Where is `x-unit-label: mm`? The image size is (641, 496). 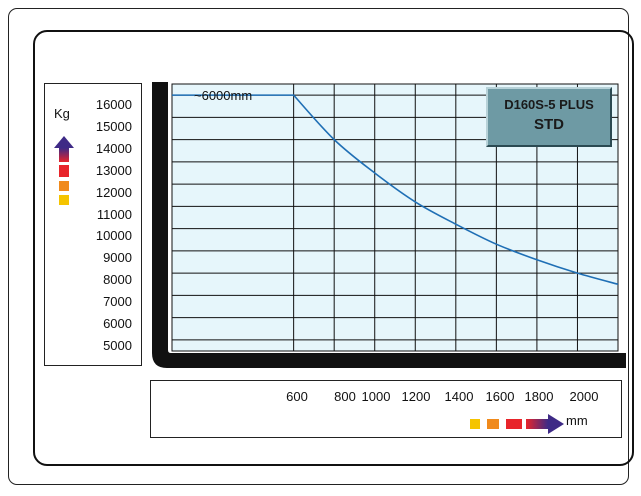 x-unit-label: mm is located at coordinates (577, 420).